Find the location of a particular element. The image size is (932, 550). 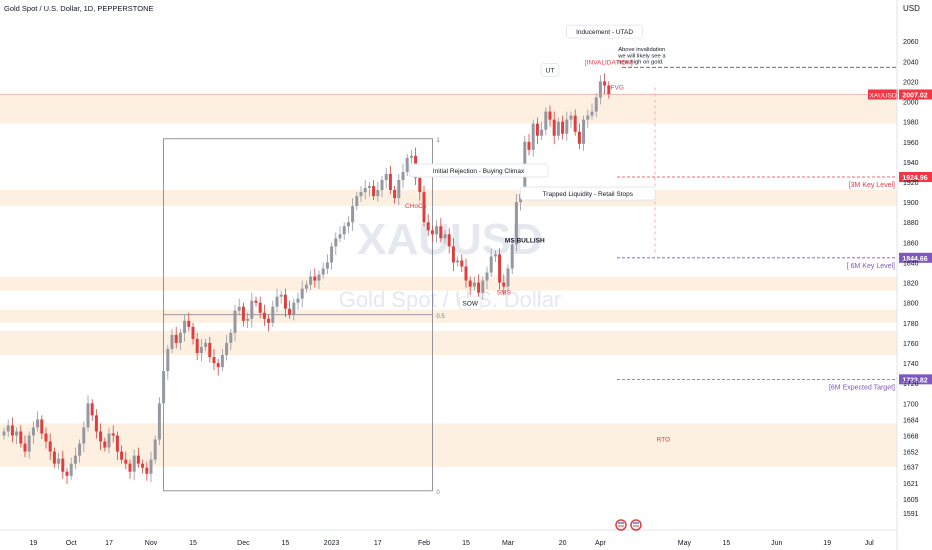

y-tick-label: 1591 is located at coordinates (911, 514).